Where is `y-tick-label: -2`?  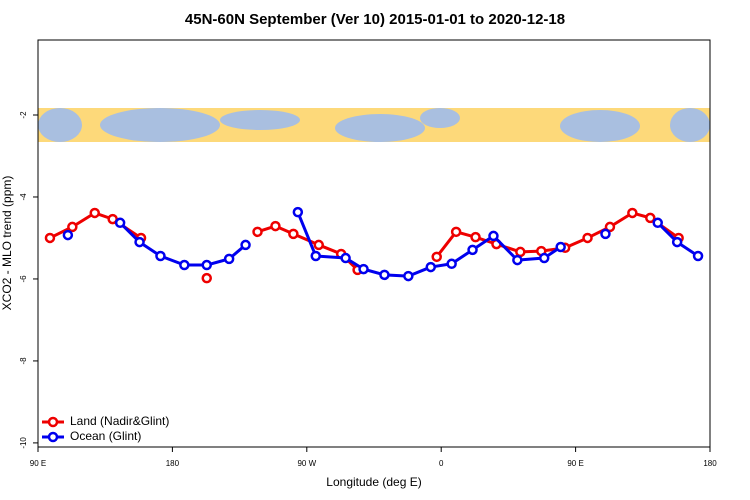
y-tick-label: -2 is located at coordinates (23, 115).